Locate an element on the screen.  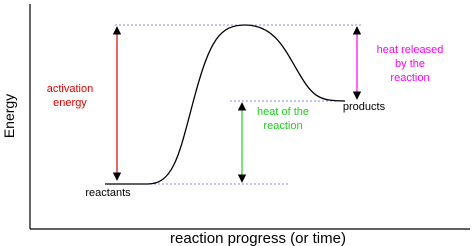
y-axis-label: Energy is located at coordinates (9, 116).